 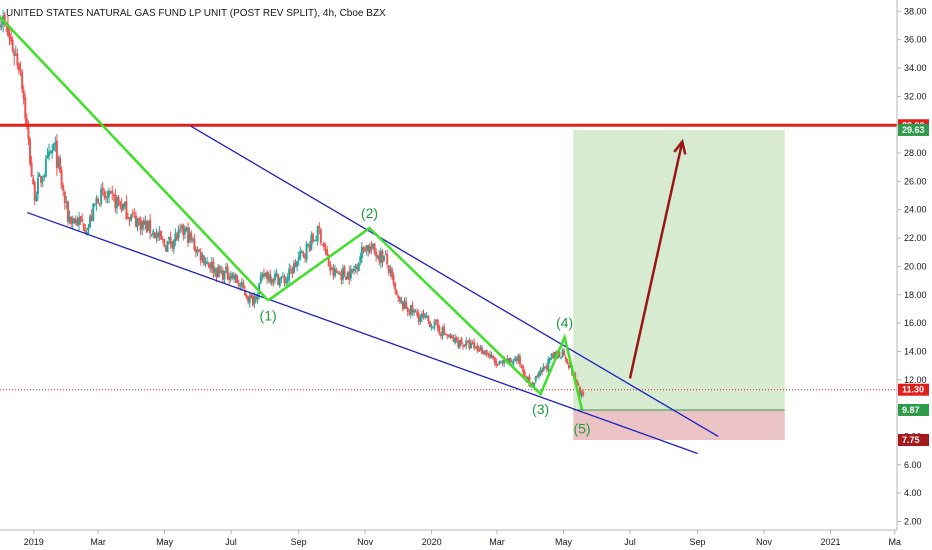 I want to click on wave-label: (1), so click(x=268, y=315).